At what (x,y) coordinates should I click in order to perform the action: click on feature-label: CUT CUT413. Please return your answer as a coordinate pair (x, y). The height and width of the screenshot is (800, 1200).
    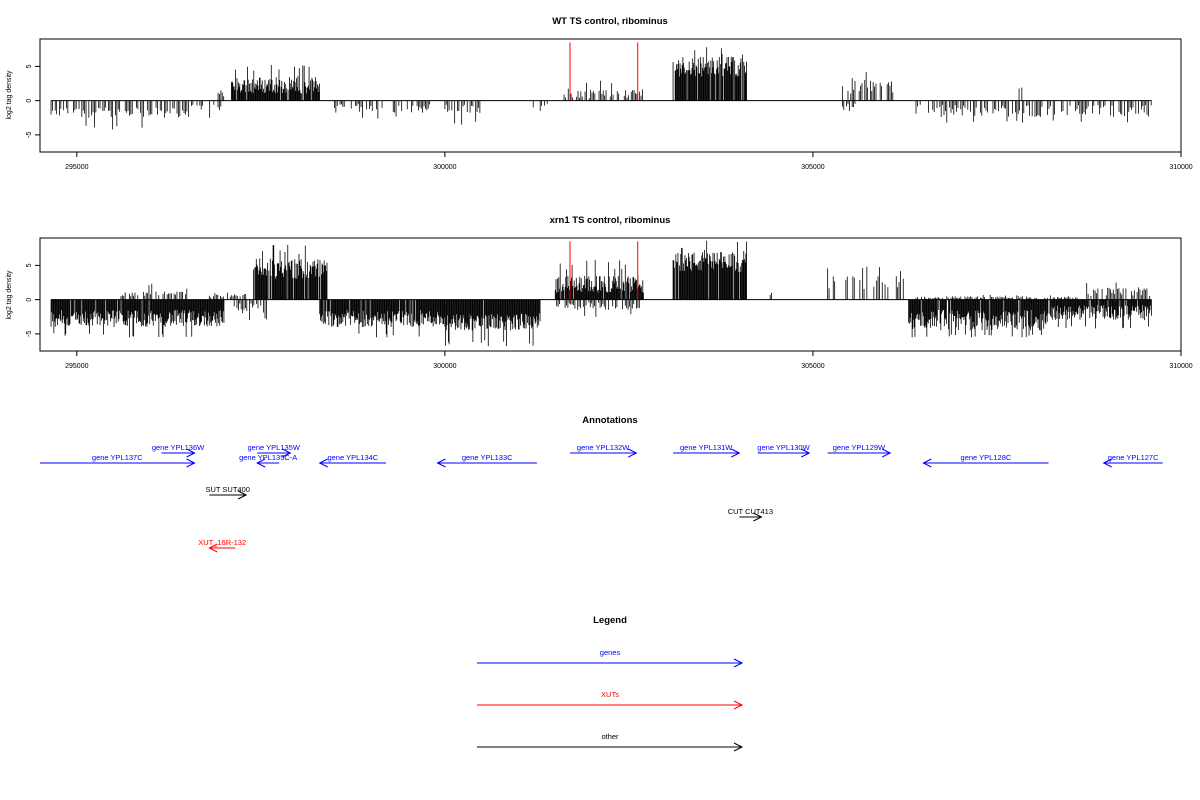
    Looking at the image, I should click on (750, 511).